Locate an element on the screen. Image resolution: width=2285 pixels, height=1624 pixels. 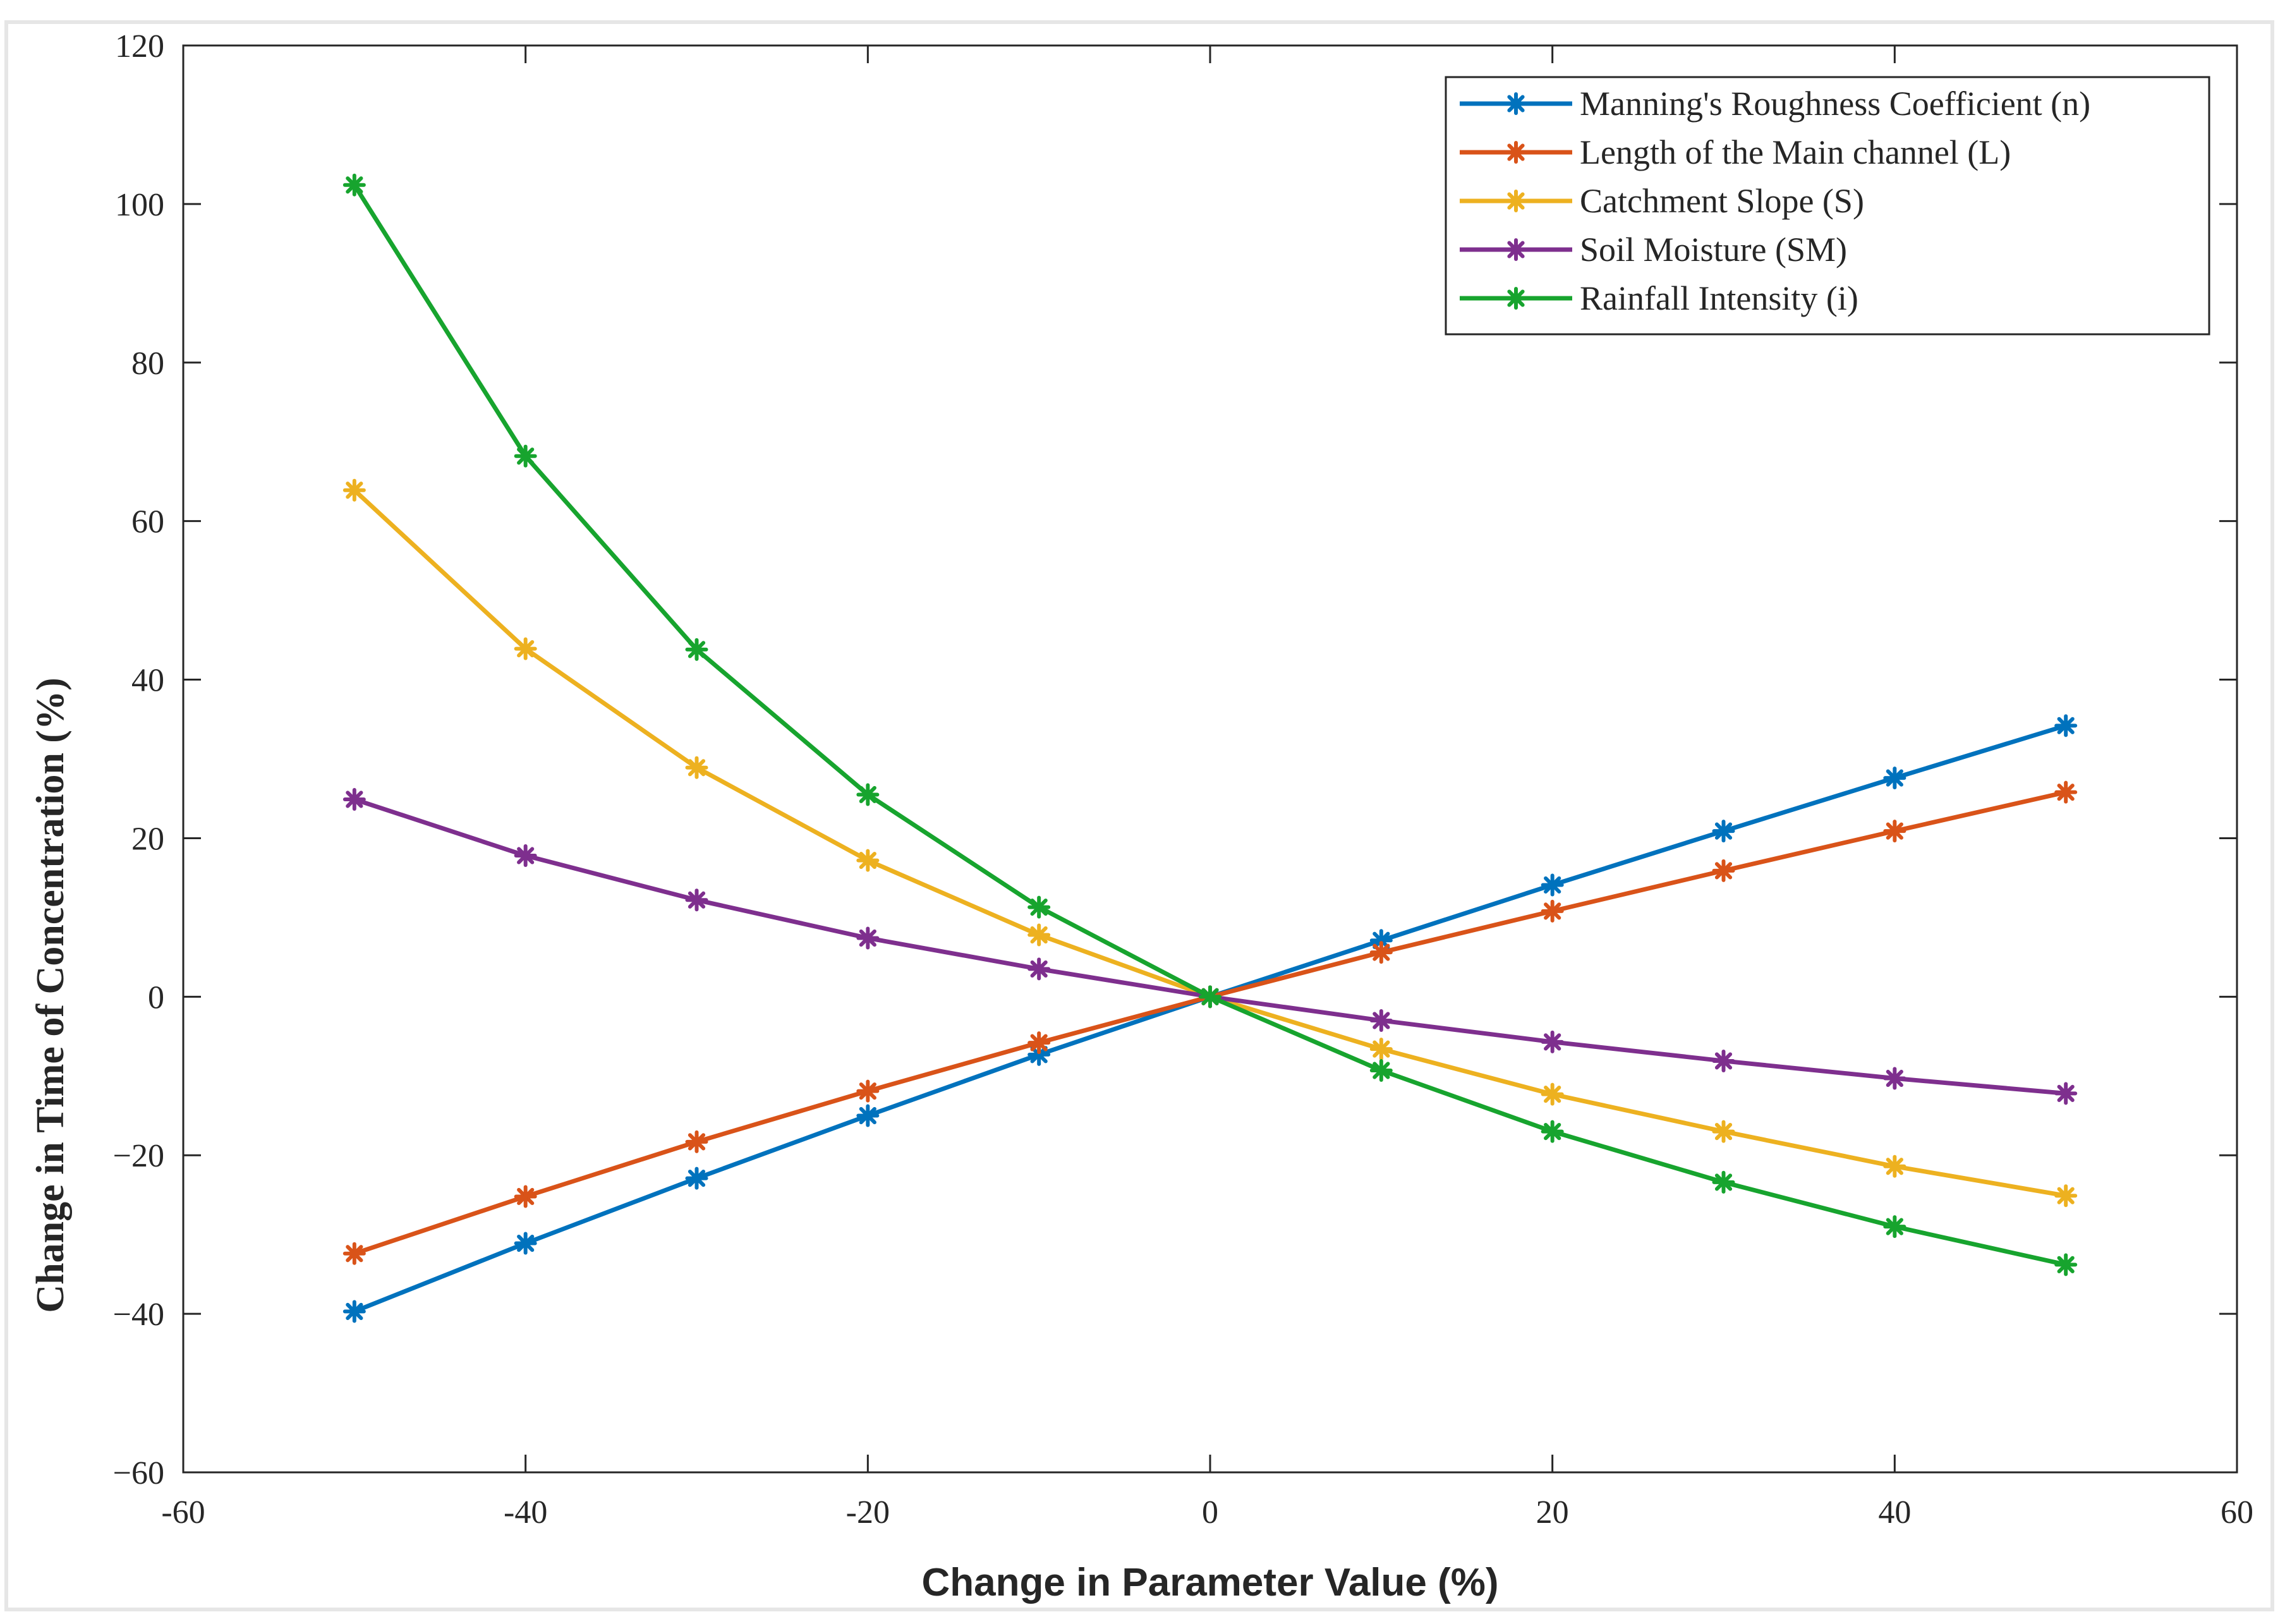
y-tick-label: 80 is located at coordinates (147, 364).